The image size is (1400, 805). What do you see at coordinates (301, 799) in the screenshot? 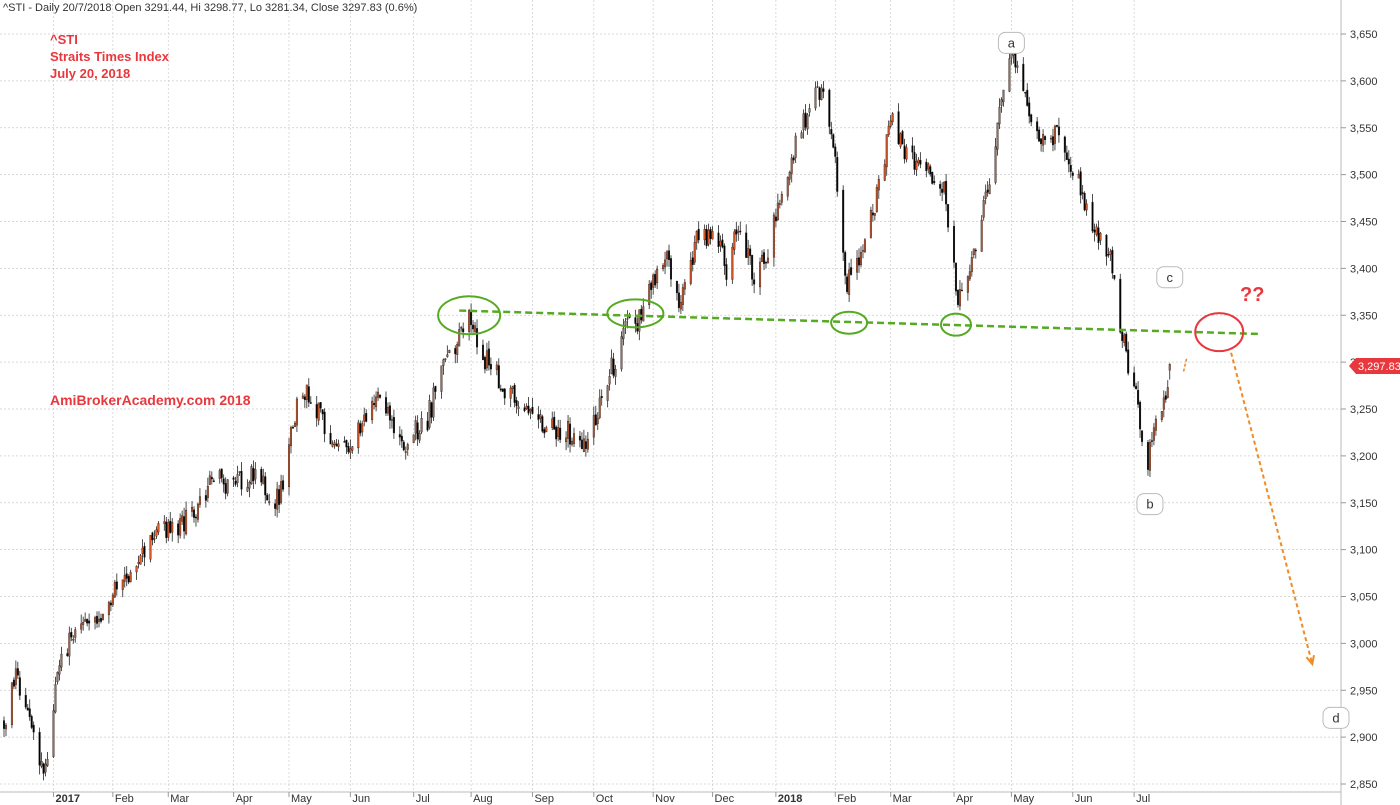
I see `x-tick-label: May` at bounding box center [301, 799].